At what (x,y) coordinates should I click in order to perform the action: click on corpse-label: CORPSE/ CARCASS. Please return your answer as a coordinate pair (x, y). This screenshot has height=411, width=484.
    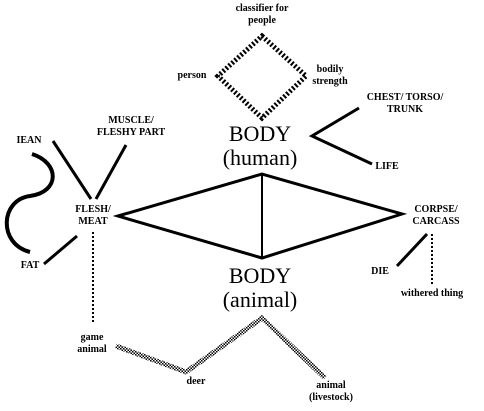
    Looking at the image, I should click on (436, 216).